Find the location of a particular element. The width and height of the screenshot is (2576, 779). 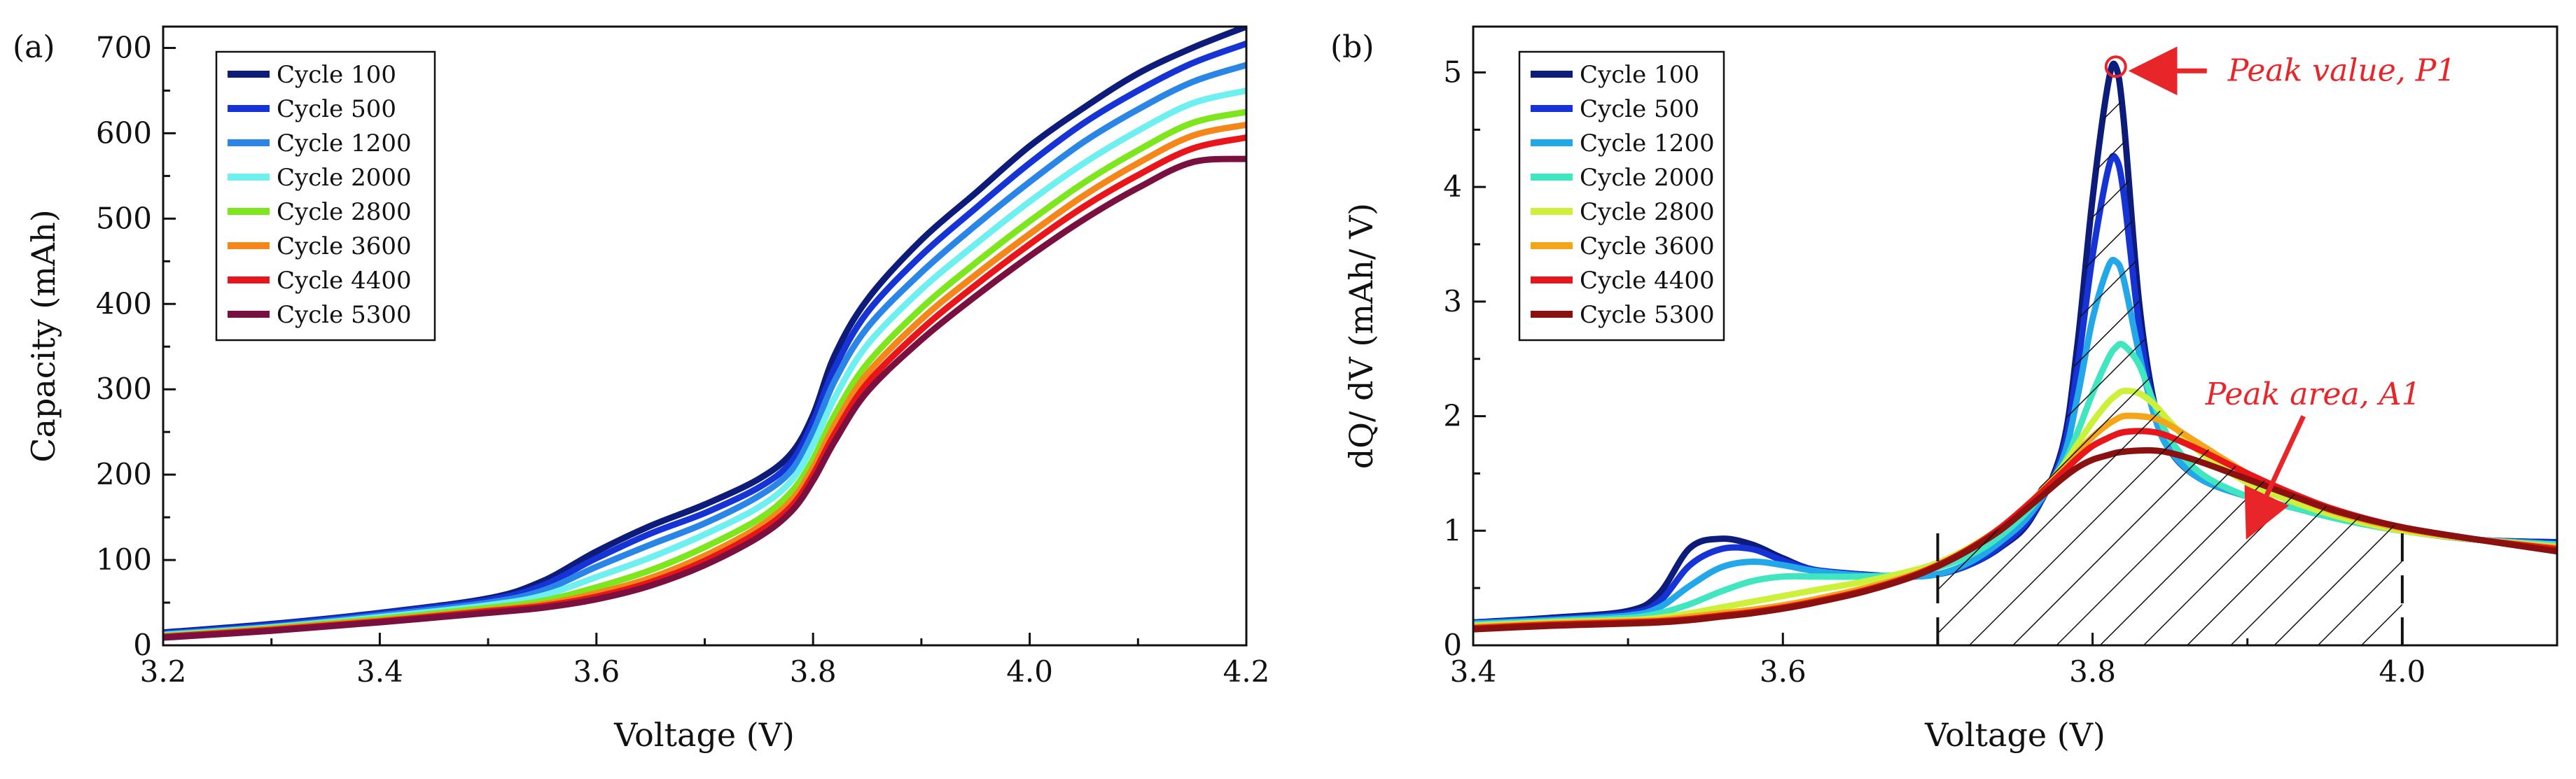

peak-area-arrow is located at coordinates (2275, 477).